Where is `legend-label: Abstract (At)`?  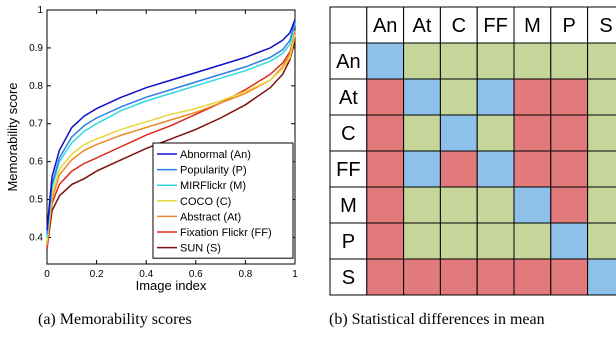 legend-label: Abstract (At) is located at coordinates (210, 217).